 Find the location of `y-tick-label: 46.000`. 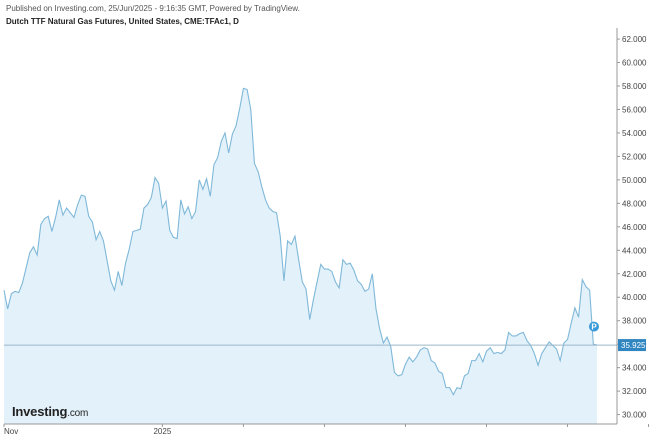

y-tick-label: 46.000 is located at coordinates (634, 227).